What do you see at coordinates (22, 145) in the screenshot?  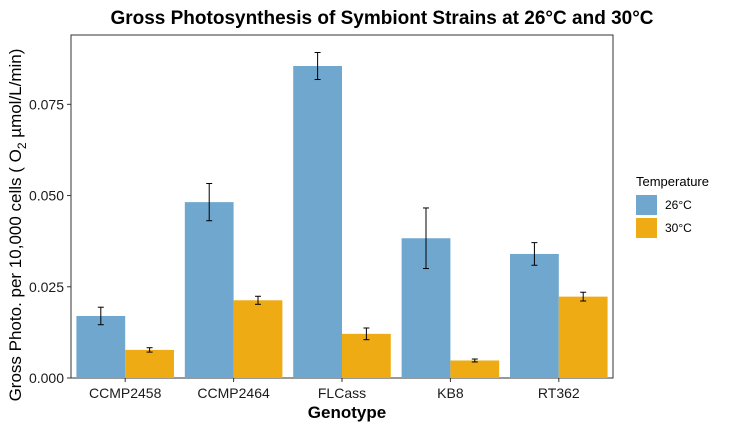 I see `y-axis-label-subscript: 2` at bounding box center [22, 145].